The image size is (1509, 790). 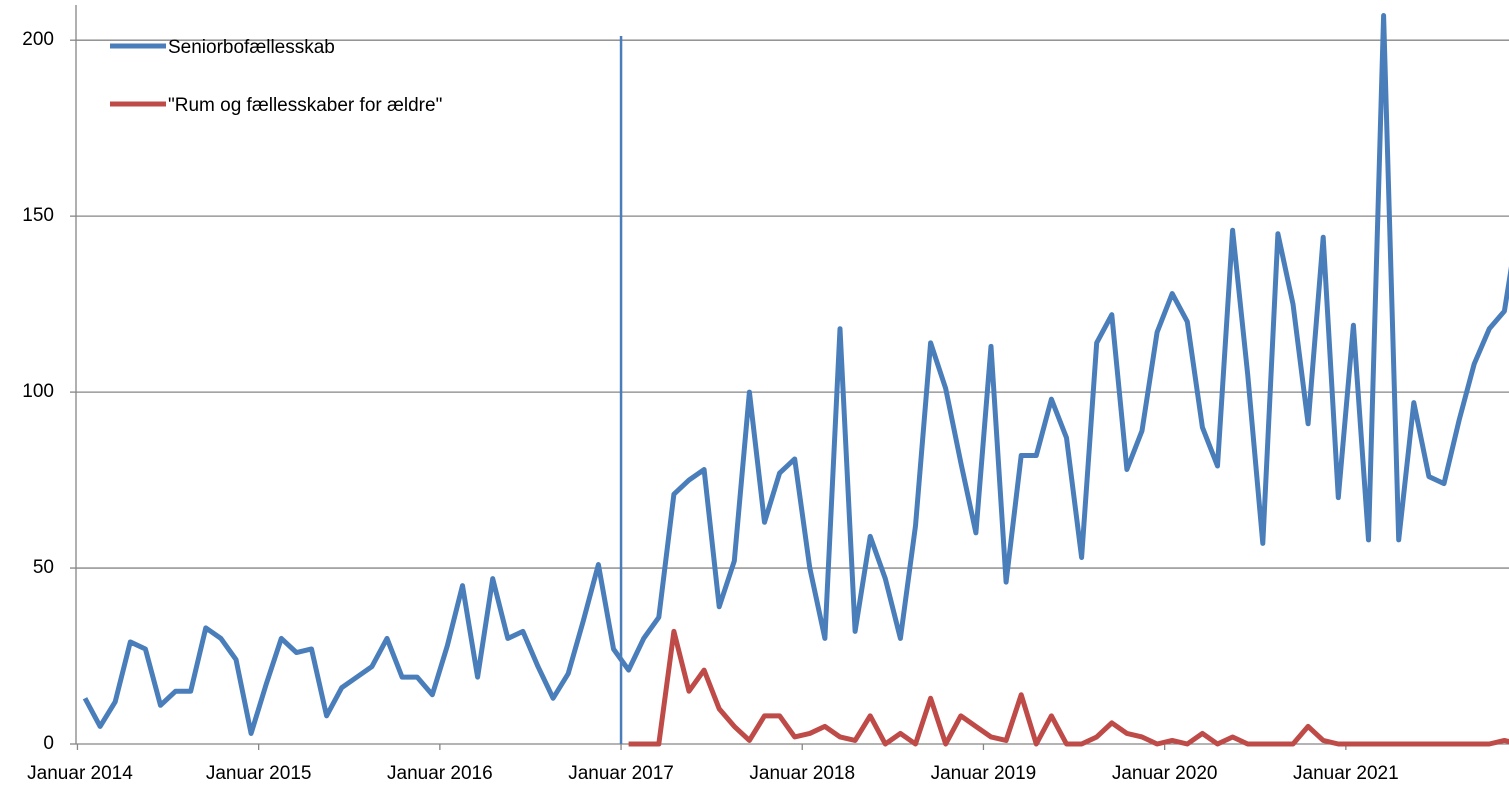 What do you see at coordinates (1068, 687) in the screenshot?
I see `series-line` at bounding box center [1068, 687].